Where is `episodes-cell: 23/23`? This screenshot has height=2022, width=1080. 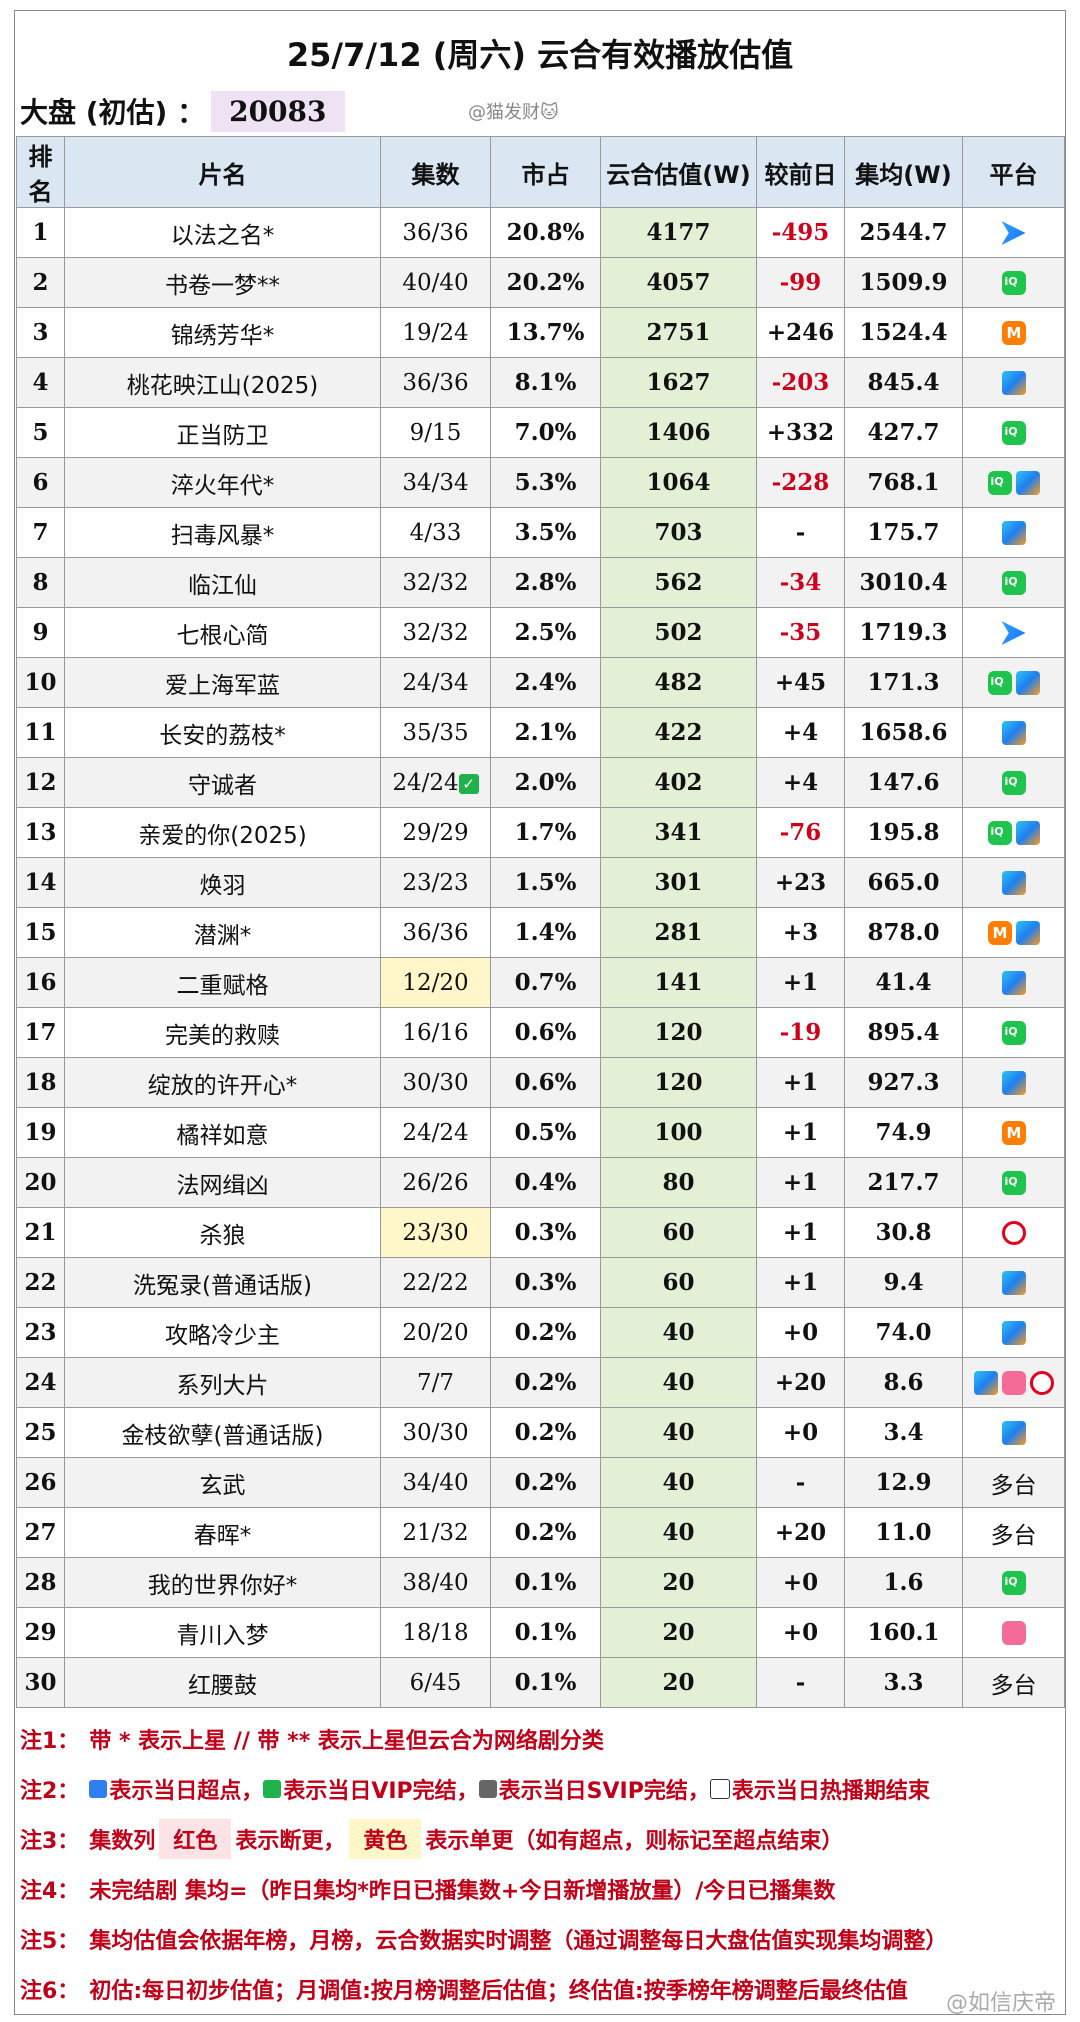
episodes-cell: 23/23 is located at coordinates (435, 882).